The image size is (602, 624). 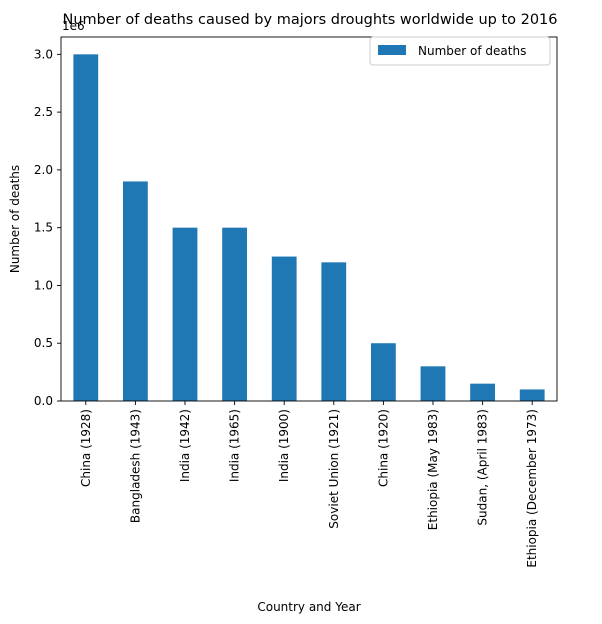 I want to click on y-axis: 0.0 0.5 1.0 1.5 2.0 2.5 3.0, so click(x=47, y=227).